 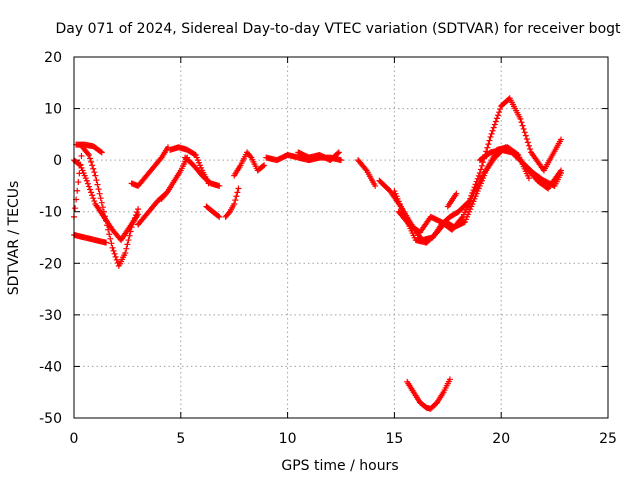 What do you see at coordinates (394, 439) in the screenshot?
I see `x-tick-label: 15` at bounding box center [394, 439].